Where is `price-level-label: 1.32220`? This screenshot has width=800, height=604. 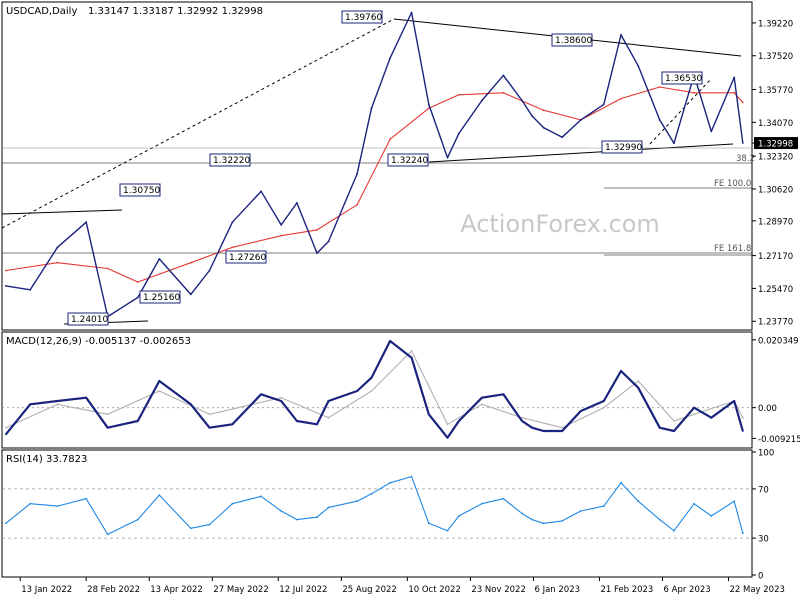 price-level-label: 1.32220 is located at coordinates (231, 161).